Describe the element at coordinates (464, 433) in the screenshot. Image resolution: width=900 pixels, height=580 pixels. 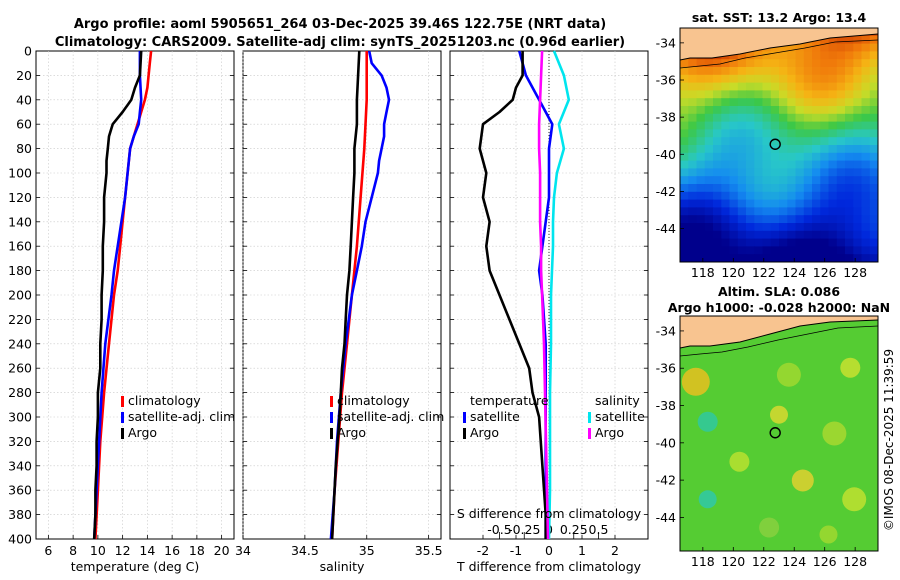
I see `legend-swatch-t-argo` at that location.